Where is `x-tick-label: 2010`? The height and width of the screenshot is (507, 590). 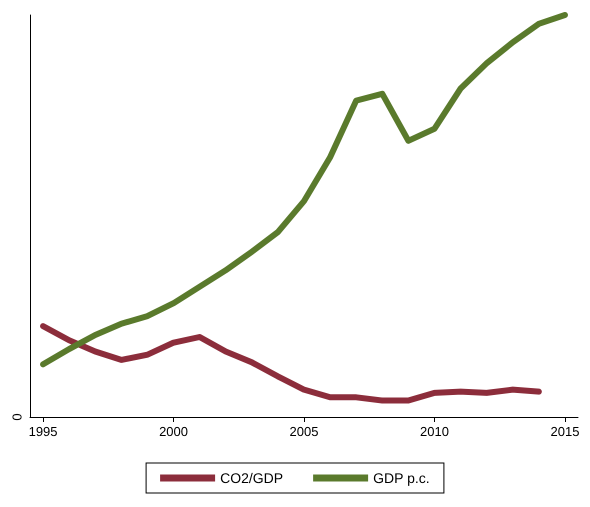 x-tick-label: 2010 is located at coordinates (434, 431).